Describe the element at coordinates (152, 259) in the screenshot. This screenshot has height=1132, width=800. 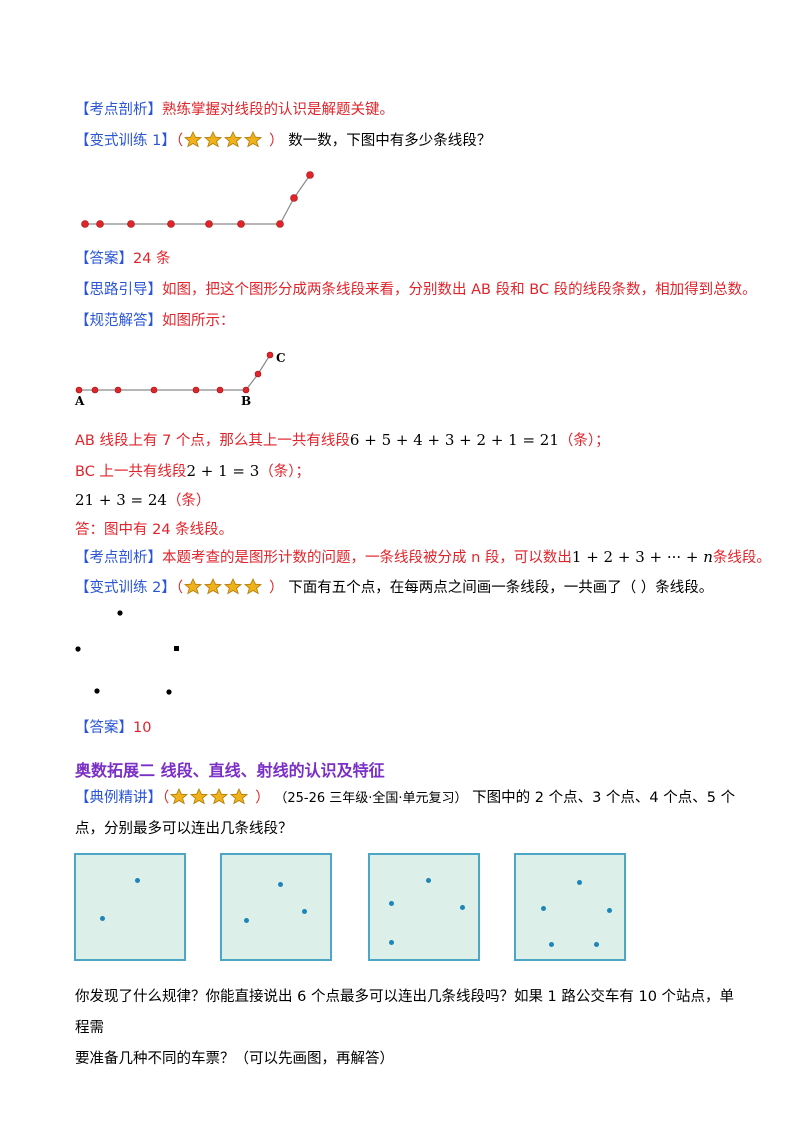
I see `answer-1-text: 24 条` at that location.